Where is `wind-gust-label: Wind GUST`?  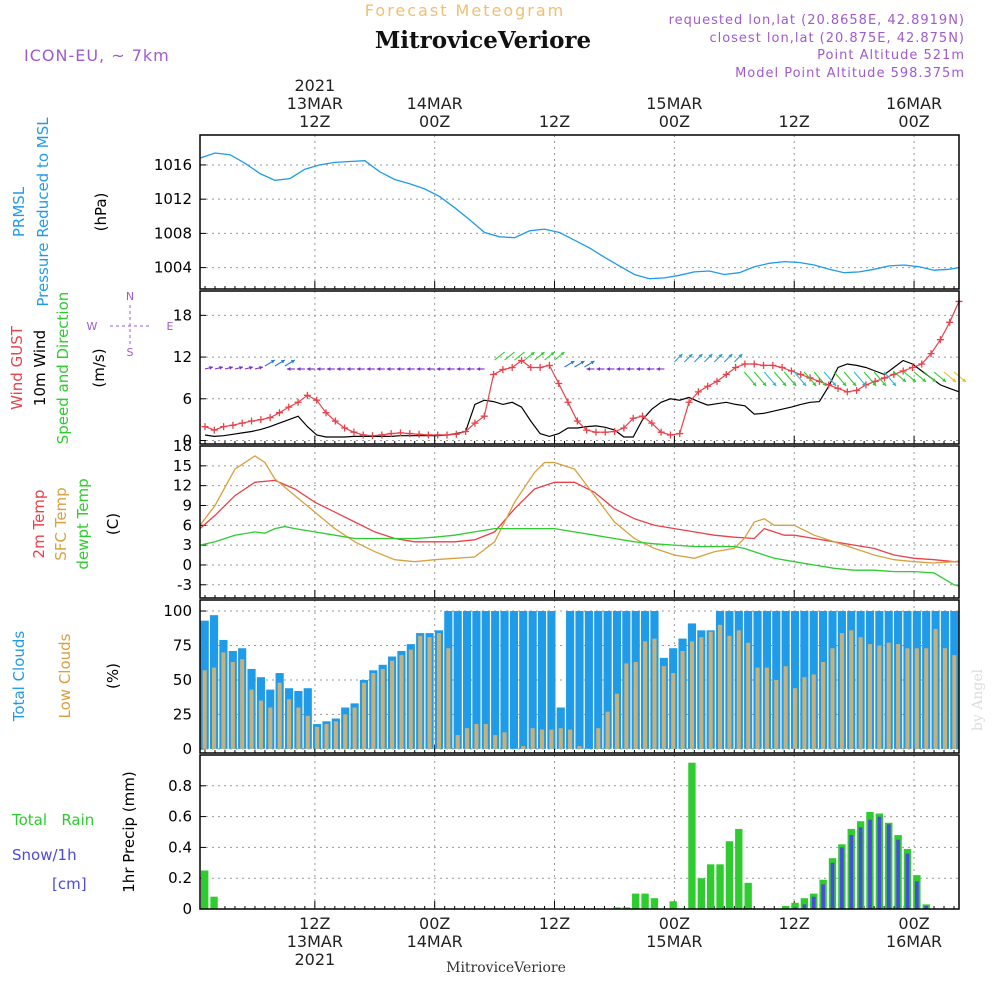
wind-gust-label: Wind GUST is located at coordinates (17, 367).